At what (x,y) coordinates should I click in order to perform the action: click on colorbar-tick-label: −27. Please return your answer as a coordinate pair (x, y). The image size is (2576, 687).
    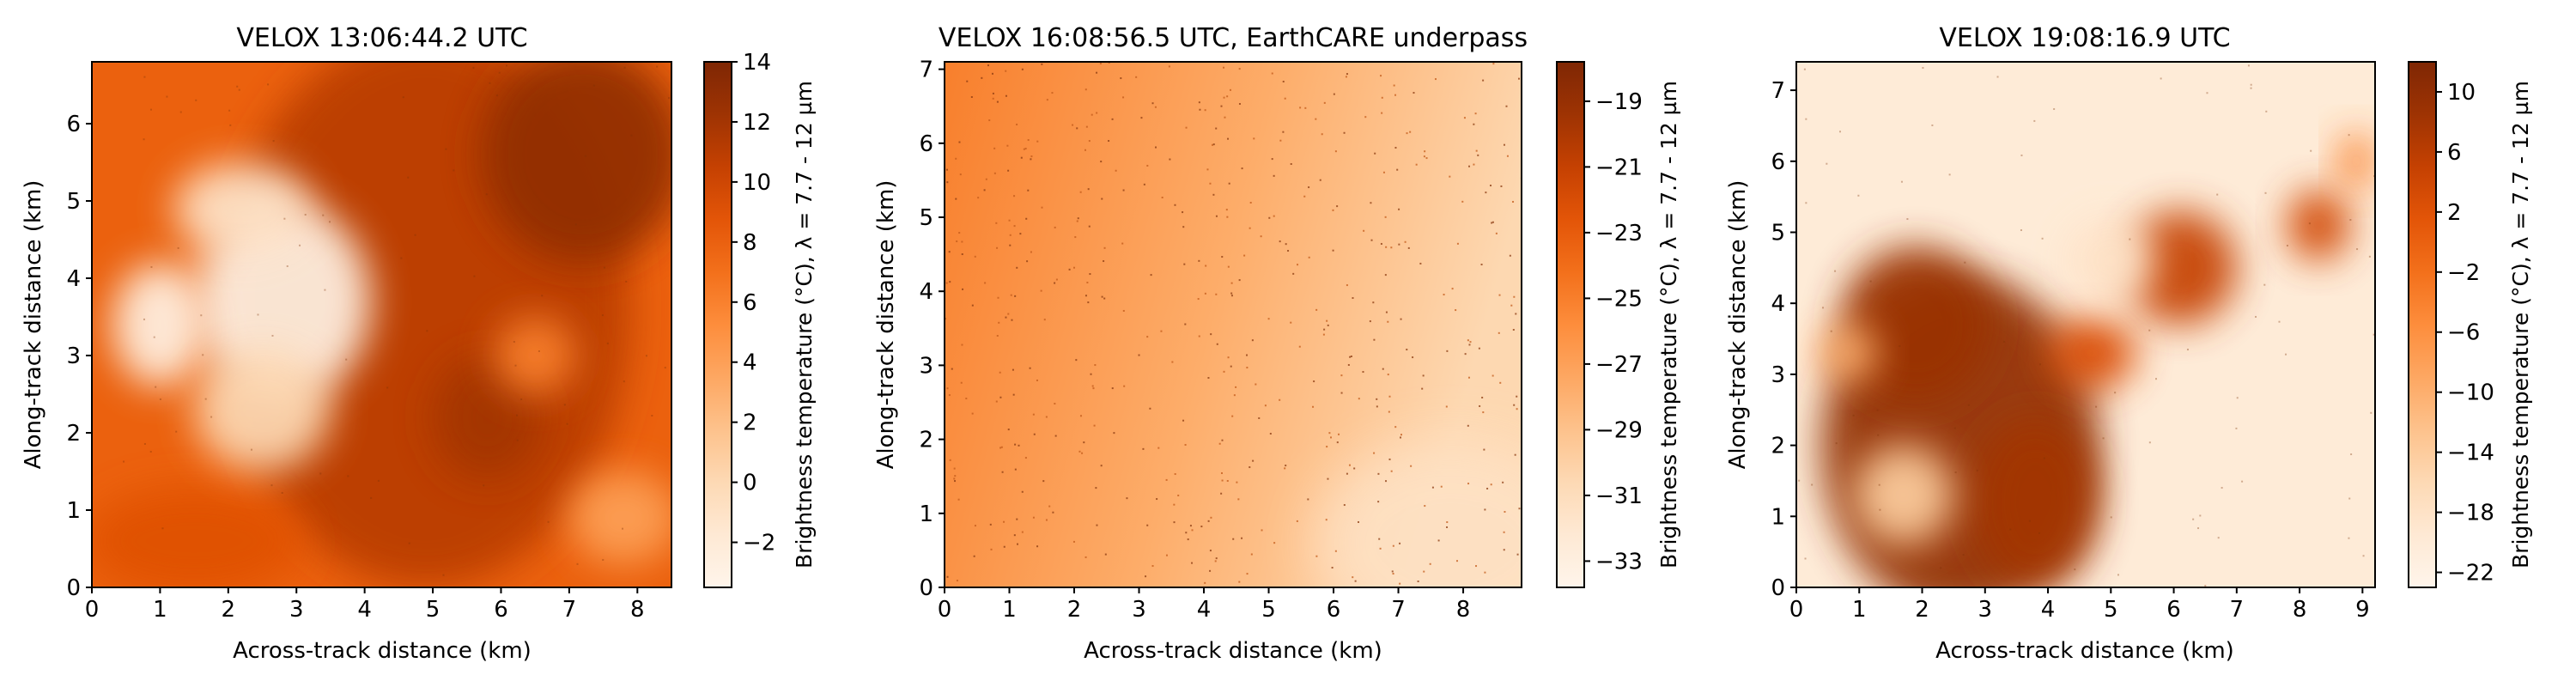
    Looking at the image, I should click on (1619, 365).